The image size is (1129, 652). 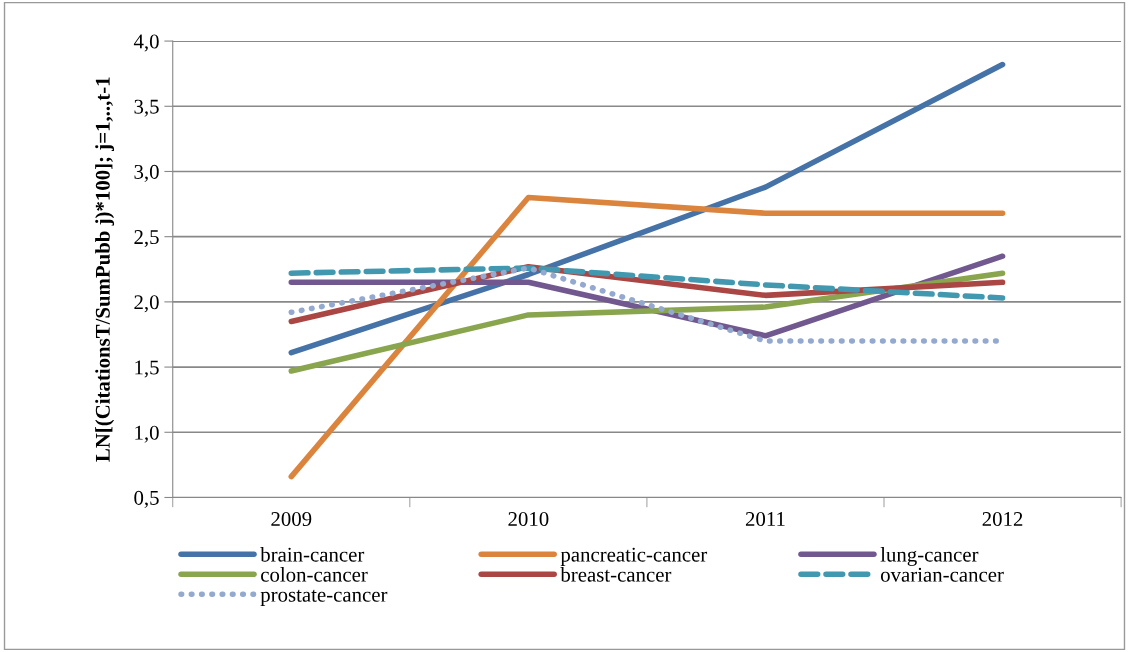 What do you see at coordinates (616, 574) in the screenshot?
I see `legend-label: breast-cancer` at bounding box center [616, 574].